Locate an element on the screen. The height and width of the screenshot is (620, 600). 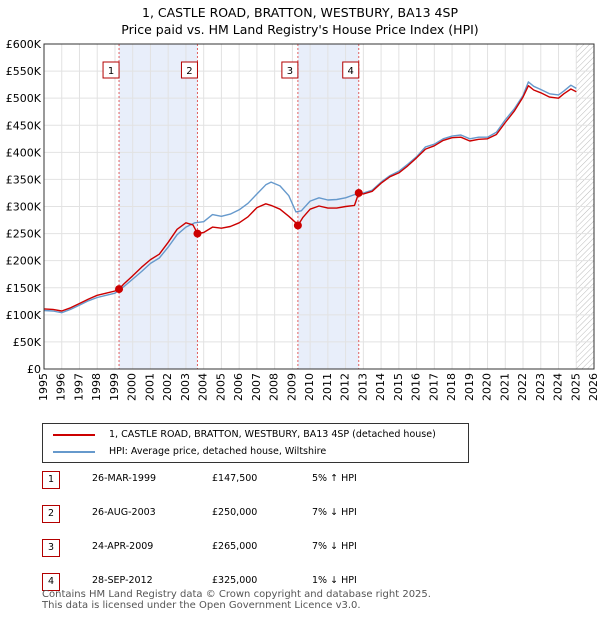
y-tick-label: £100K is located at coordinates (24, 315).